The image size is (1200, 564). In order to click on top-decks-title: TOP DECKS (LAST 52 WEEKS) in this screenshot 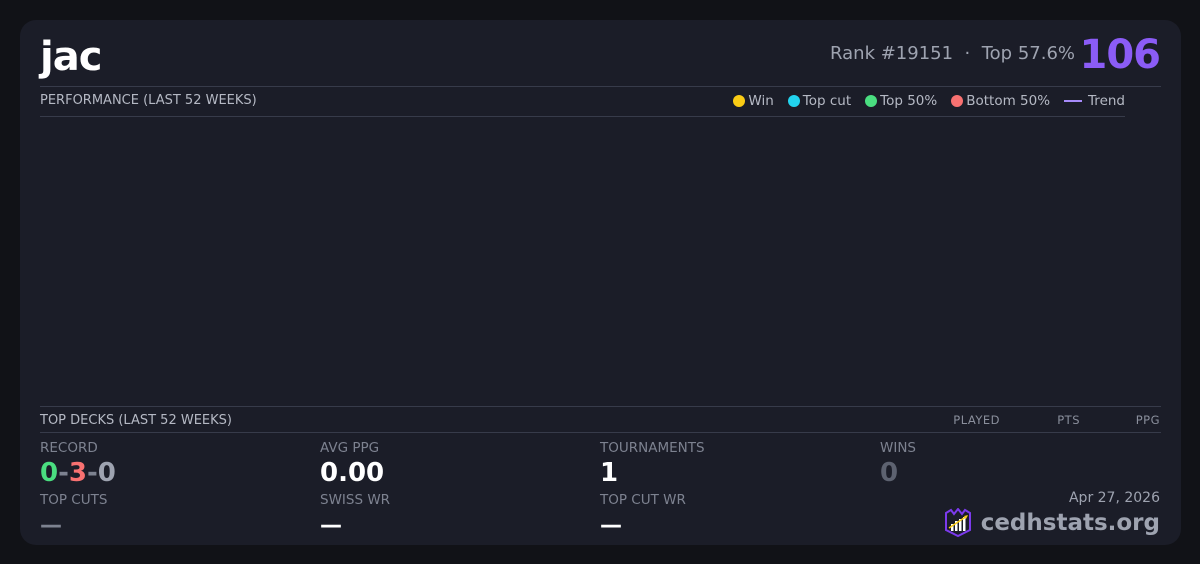, I will do `click(136, 420)`.